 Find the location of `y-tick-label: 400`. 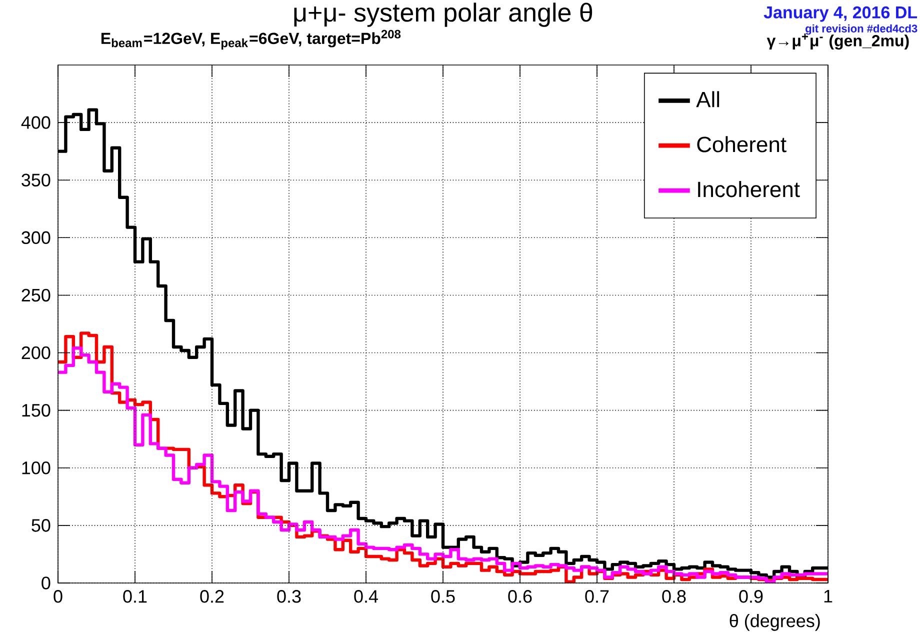

y-tick-label: 400 is located at coordinates (35, 122).